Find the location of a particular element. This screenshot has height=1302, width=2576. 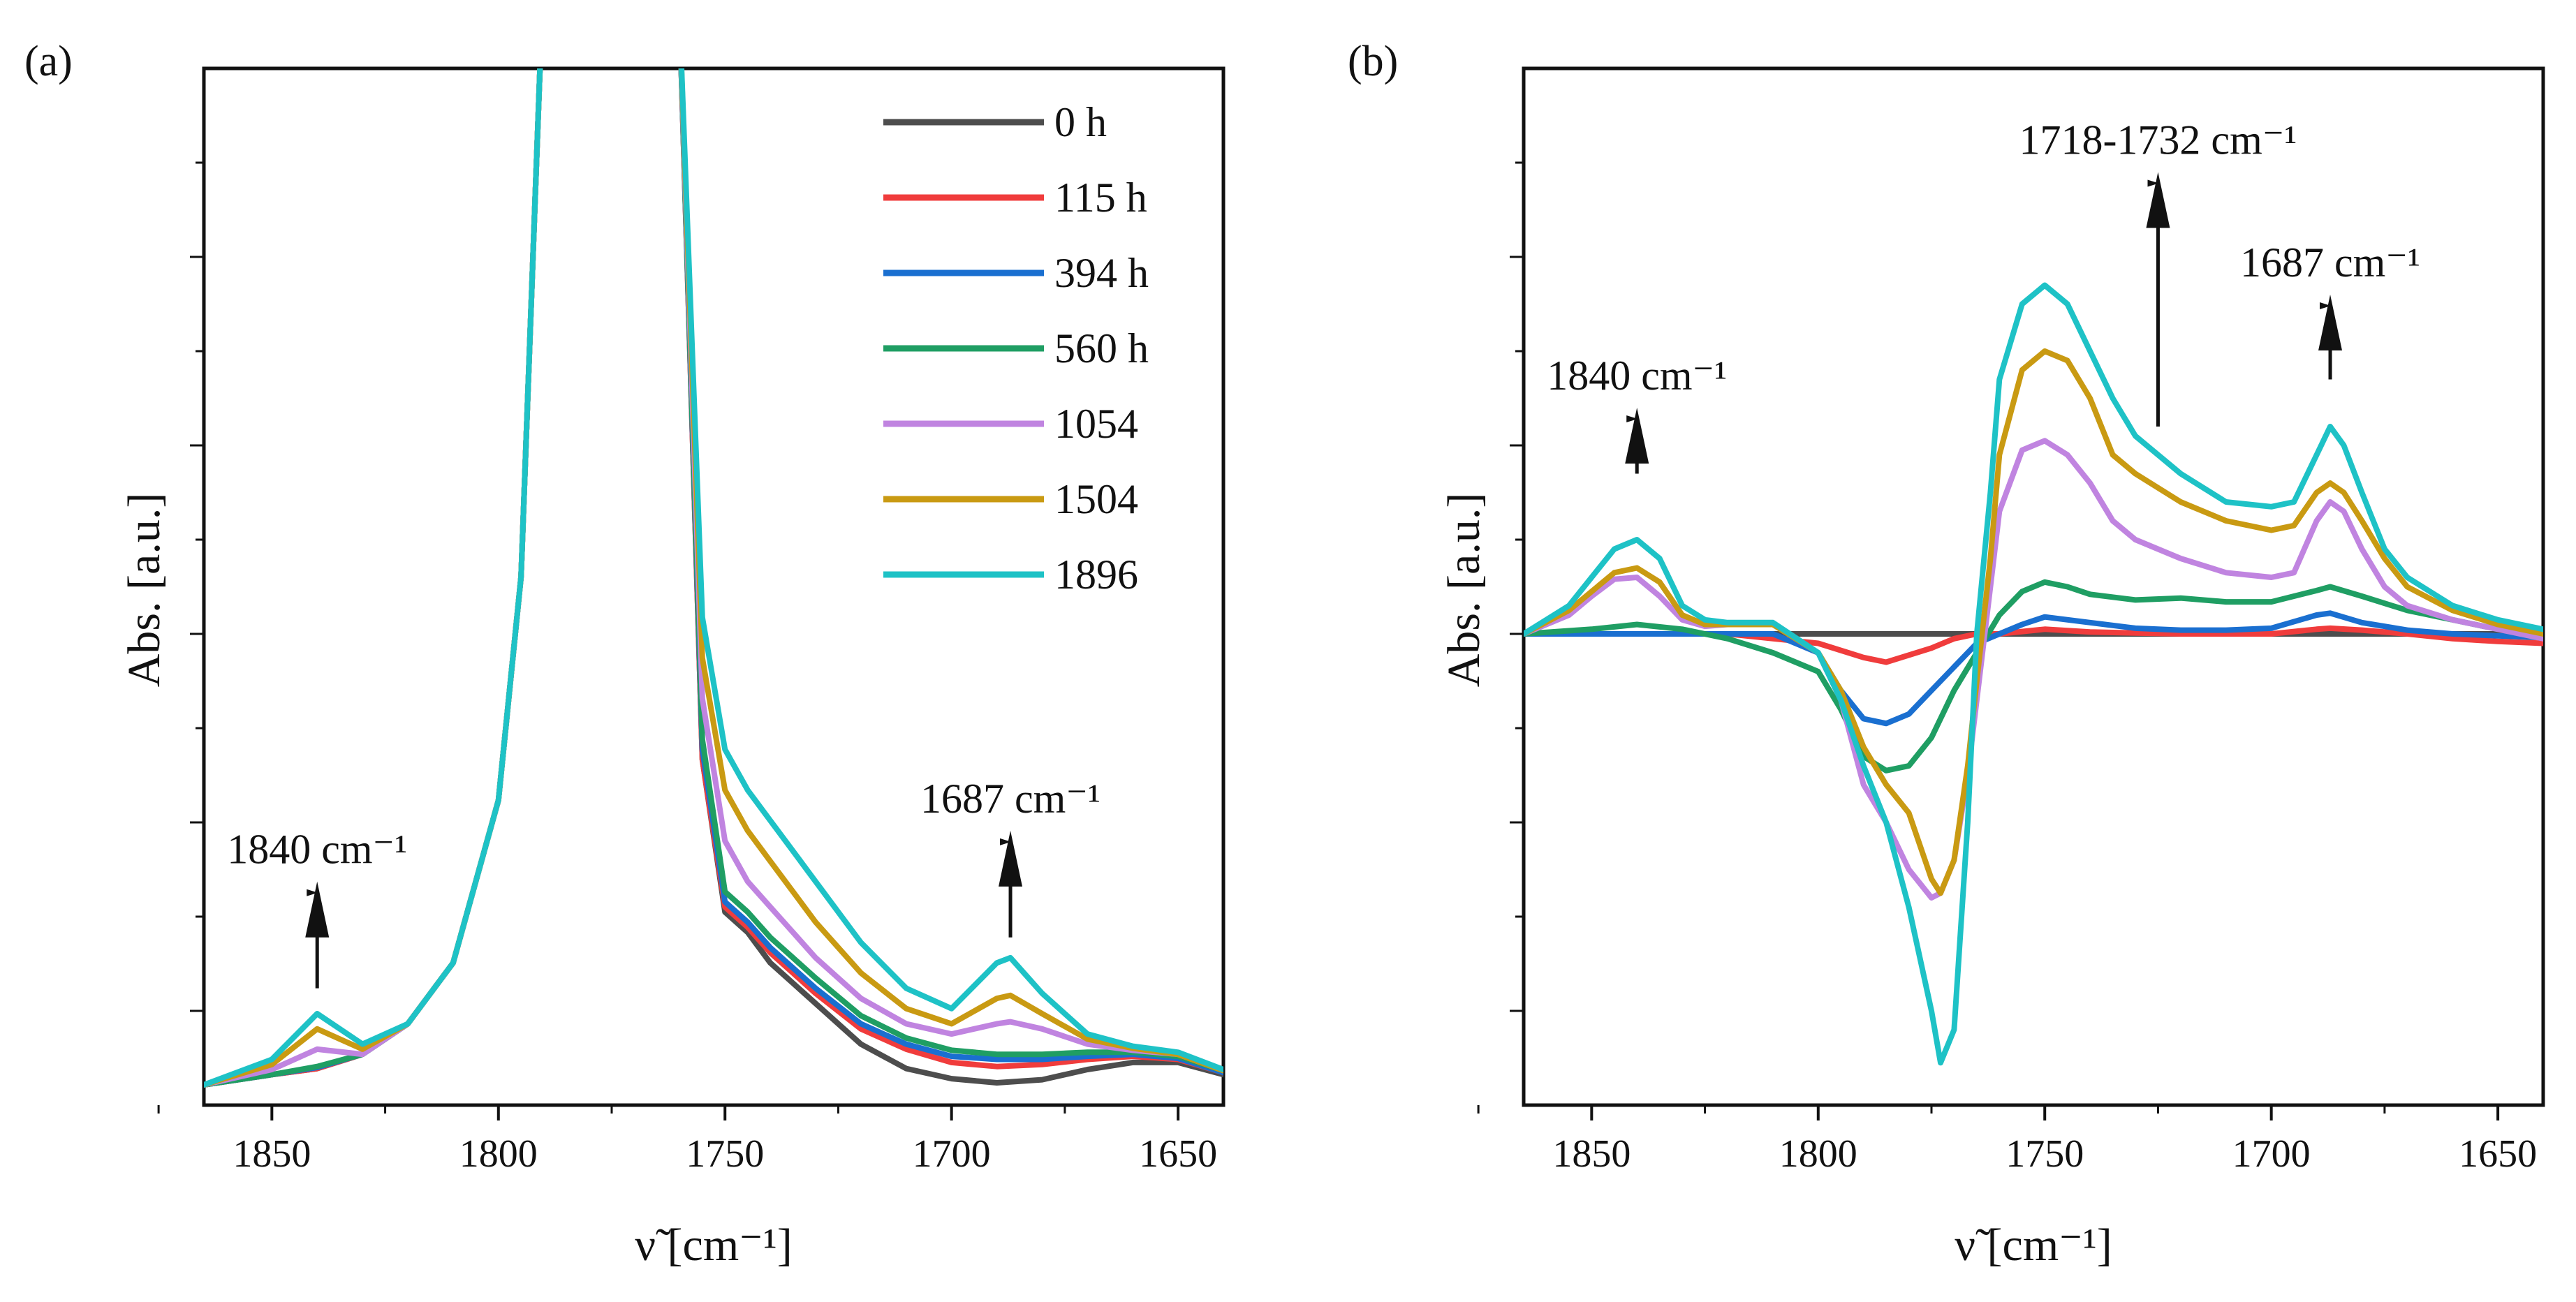

legend-entry: 0 h is located at coordinates (1080, 122).